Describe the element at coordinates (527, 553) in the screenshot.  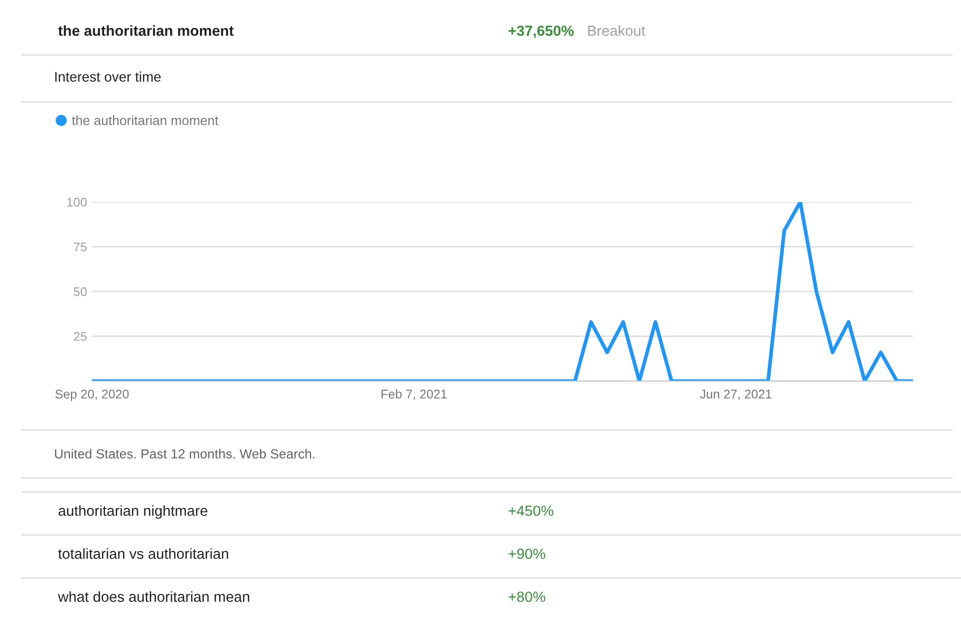
I see `text: +90%` at that location.